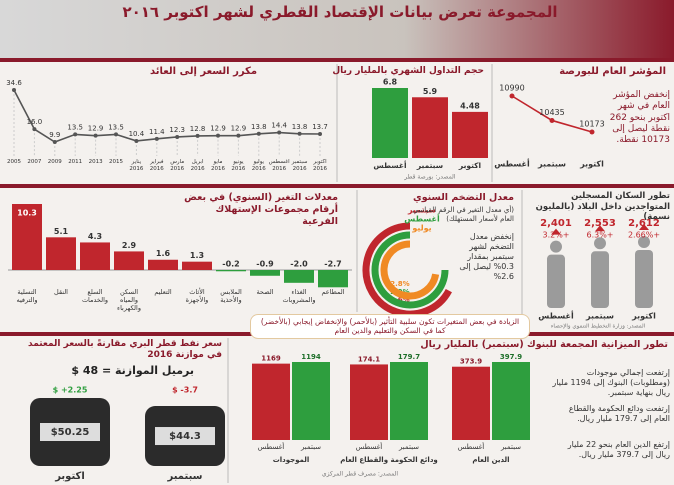 The width and height of the screenshot is (674, 485). What do you see at coordinates (204, 71) in the screenshot?
I see `chart-title: مكرر السعر إلى العائد` at bounding box center [204, 71].